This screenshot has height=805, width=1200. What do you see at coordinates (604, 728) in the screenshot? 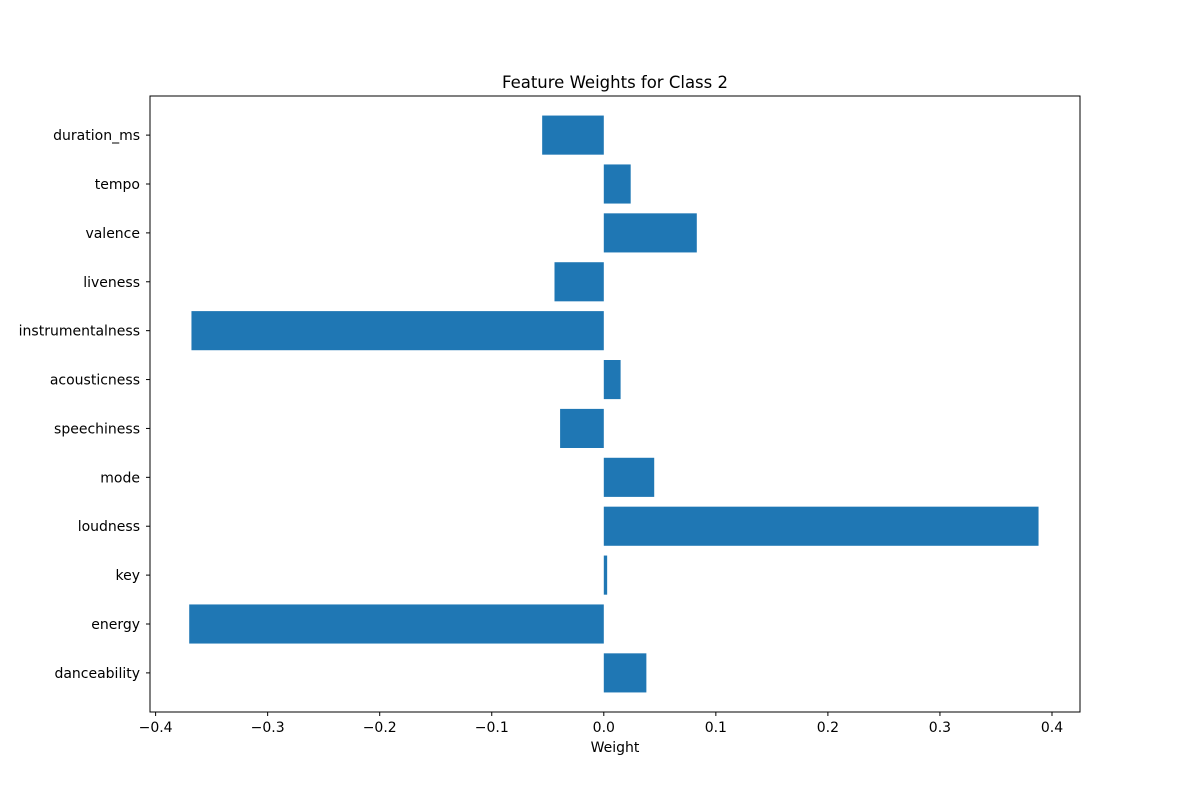
I see `x-tick-label: 0.0` at bounding box center [604, 728].